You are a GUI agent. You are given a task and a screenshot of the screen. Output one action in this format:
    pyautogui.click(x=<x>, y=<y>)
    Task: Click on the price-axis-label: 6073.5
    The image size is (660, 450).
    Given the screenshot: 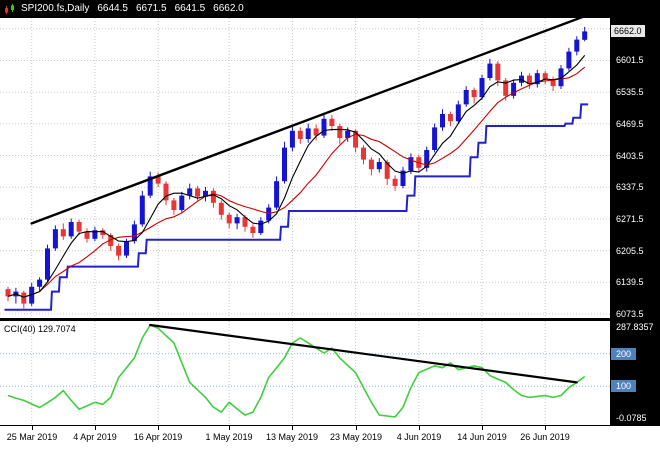 What is the action you would take?
    pyautogui.click(x=630, y=313)
    